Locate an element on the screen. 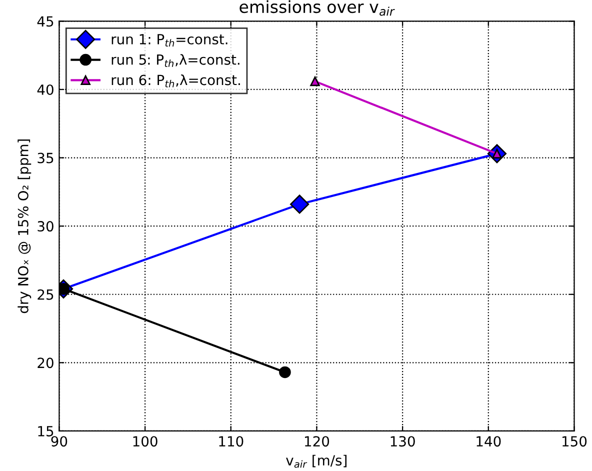 The width and height of the screenshot is (592, 471). y-axis-title: dry NOₓ @ 15% O₂ [ppm] is located at coordinates (25, 226).